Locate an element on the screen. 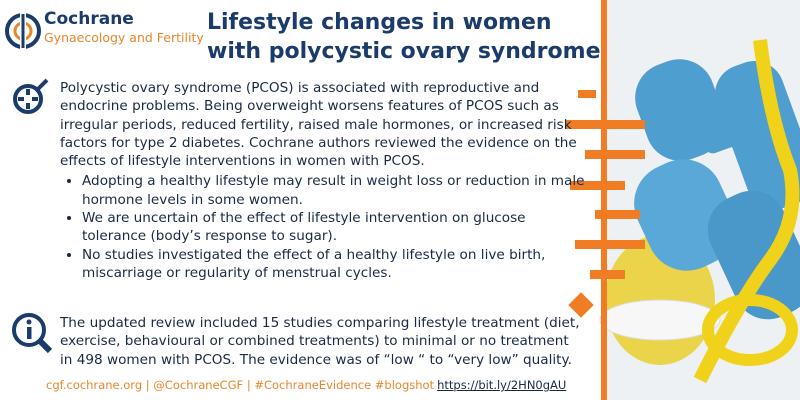  dumbbells is located at coordinates (717, 189).